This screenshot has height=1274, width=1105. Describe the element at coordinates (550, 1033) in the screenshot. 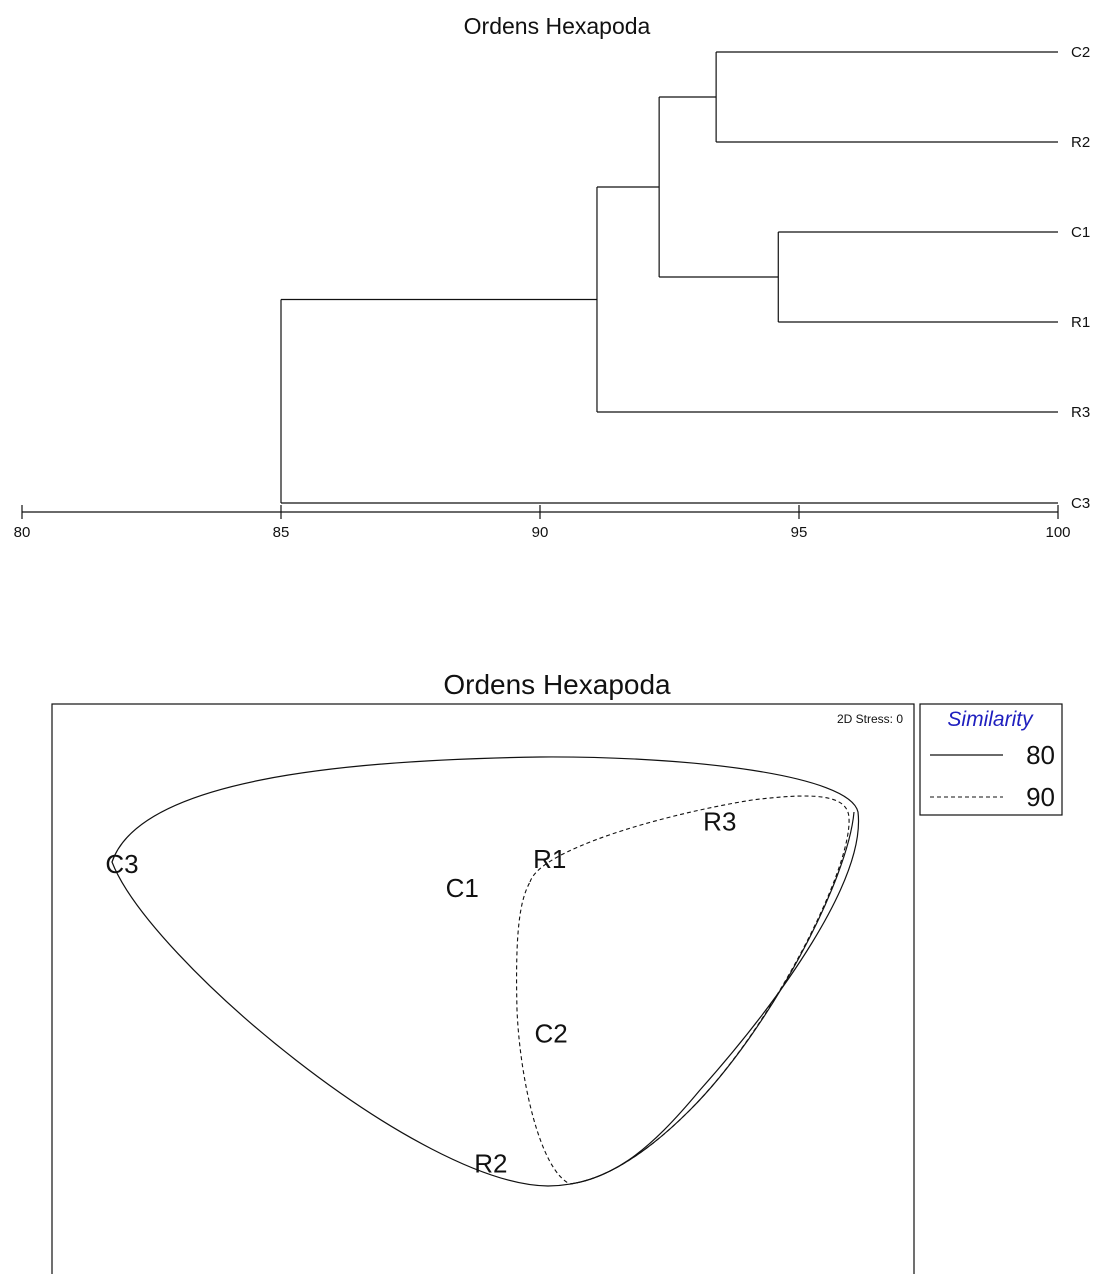

I see `mds-point-c2: C2` at that location.